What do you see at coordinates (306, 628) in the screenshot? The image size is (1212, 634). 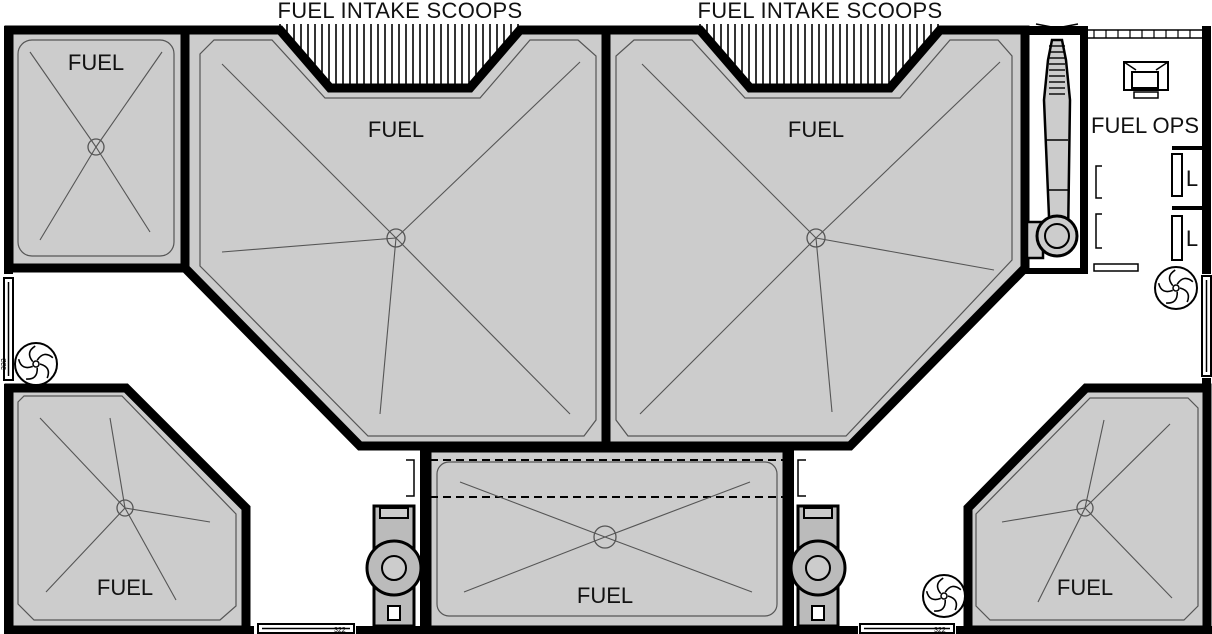 I see `door-bottom-left: 322` at bounding box center [306, 628].